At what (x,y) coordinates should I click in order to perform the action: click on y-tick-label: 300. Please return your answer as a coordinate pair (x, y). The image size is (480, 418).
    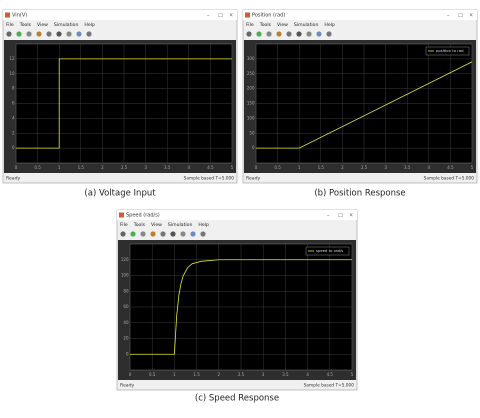
    Looking at the image, I should click on (251, 58).